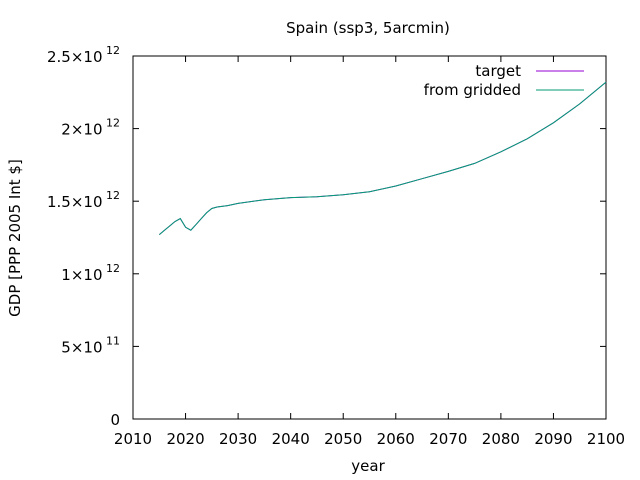 This screenshot has width=640, height=480. What do you see at coordinates (133, 439) in the screenshot?
I see `x-tick-label: 2010` at bounding box center [133, 439].